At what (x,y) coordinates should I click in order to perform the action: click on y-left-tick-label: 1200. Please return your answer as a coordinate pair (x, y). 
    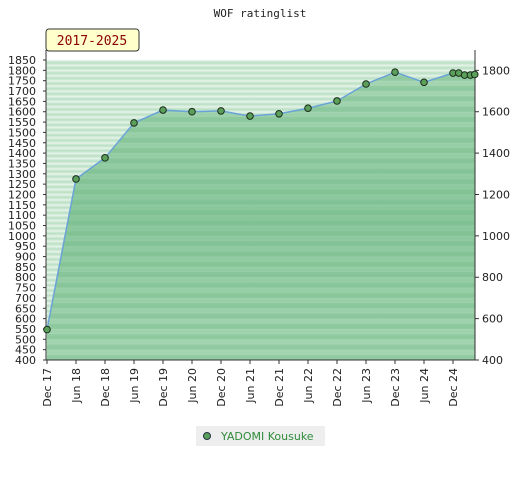
    Looking at the image, I should click on (22, 194).